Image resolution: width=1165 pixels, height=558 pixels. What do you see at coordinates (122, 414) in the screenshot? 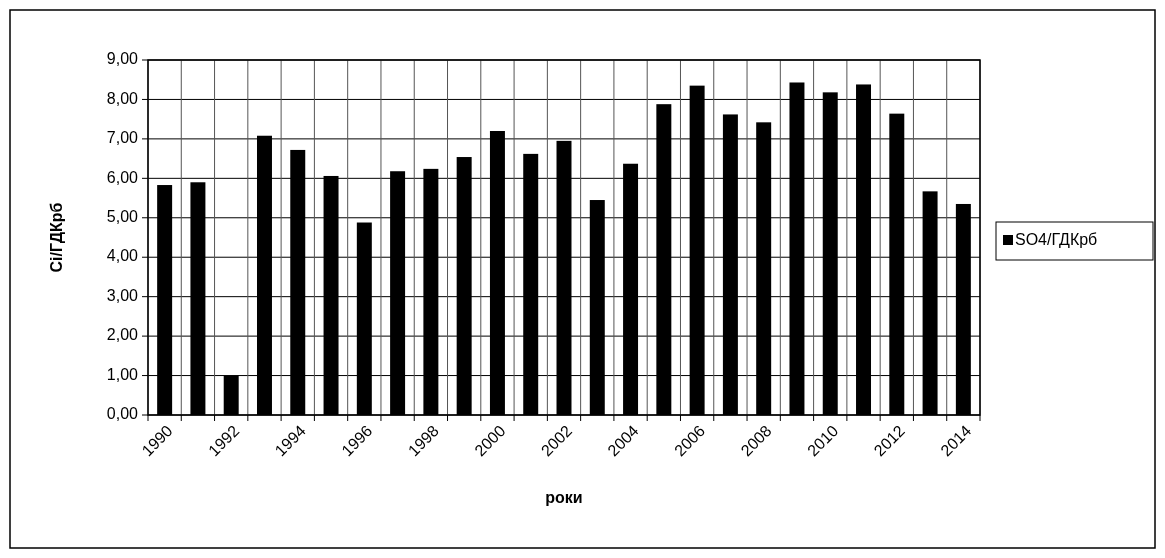
I see `y-tick-label: 0,00` at bounding box center [122, 414].